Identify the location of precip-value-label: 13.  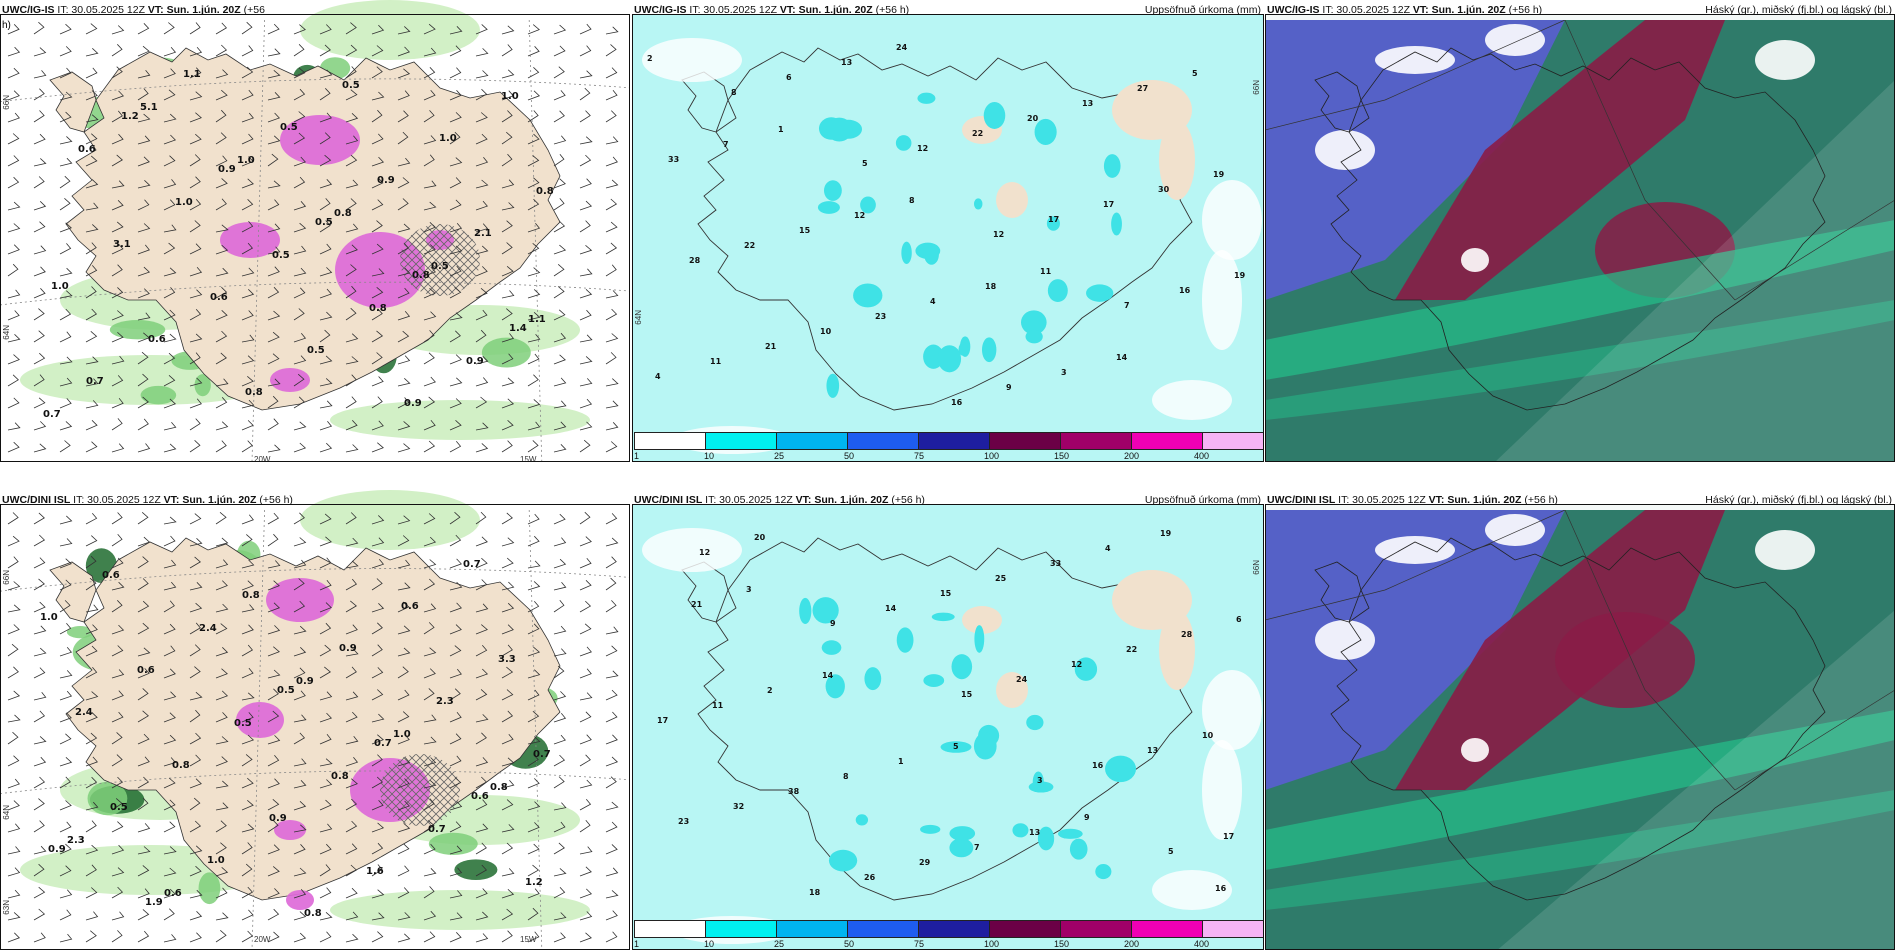
(1087, 103).